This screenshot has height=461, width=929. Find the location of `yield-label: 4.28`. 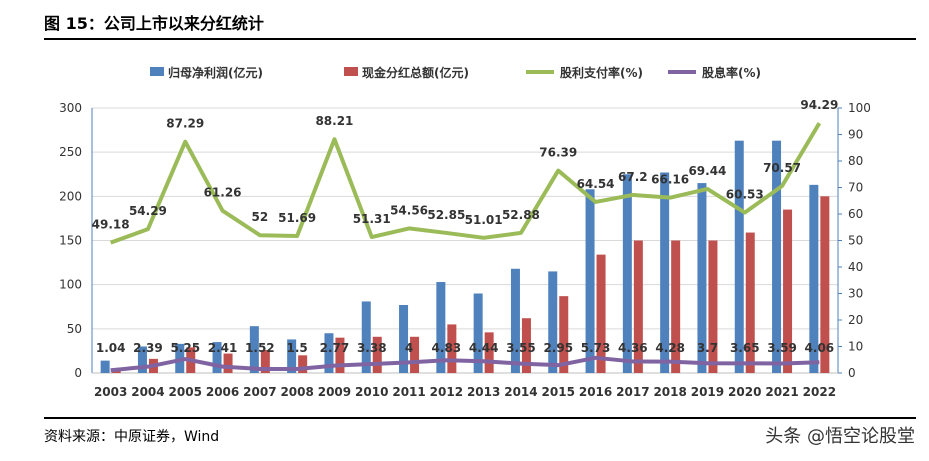

yield-label: 4.28 is located at coordinates (670, 348).